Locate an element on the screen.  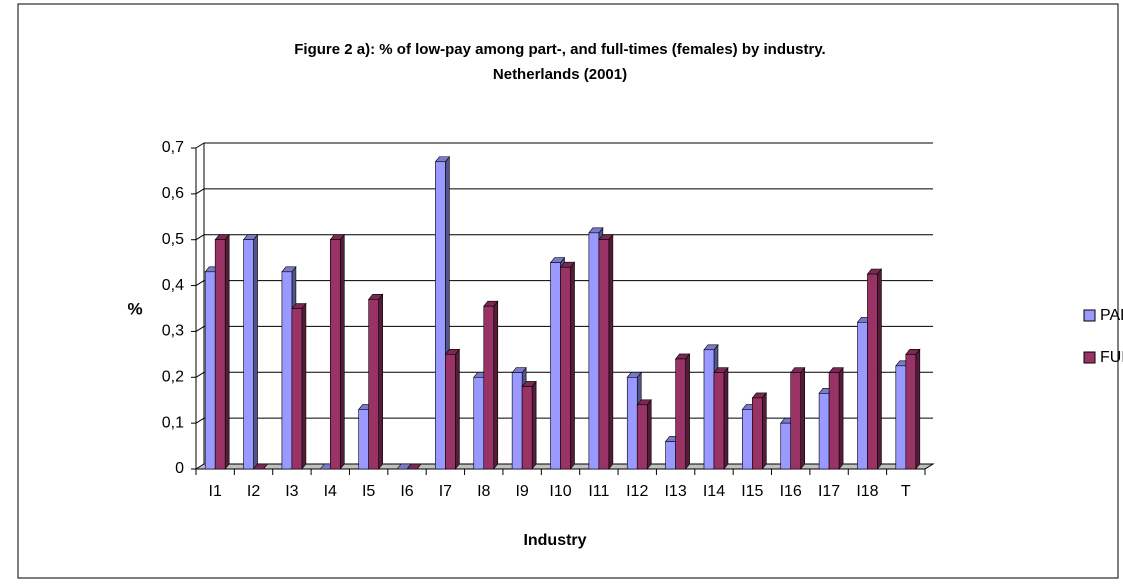
y-tick-label: 0,6 is located at coordinates (173, 193).